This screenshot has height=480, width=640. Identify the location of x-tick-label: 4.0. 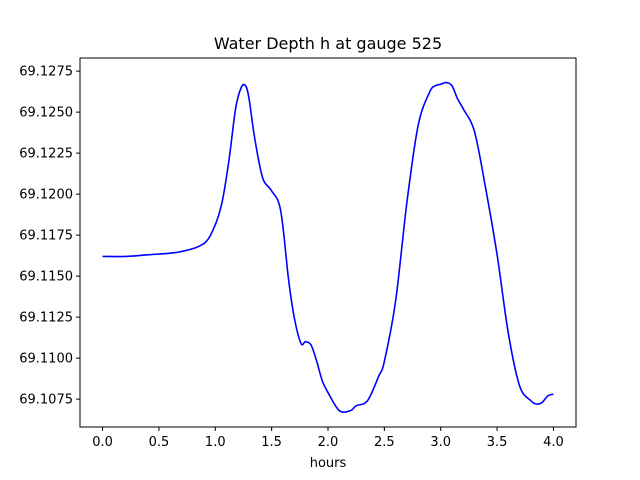
(553, 442).